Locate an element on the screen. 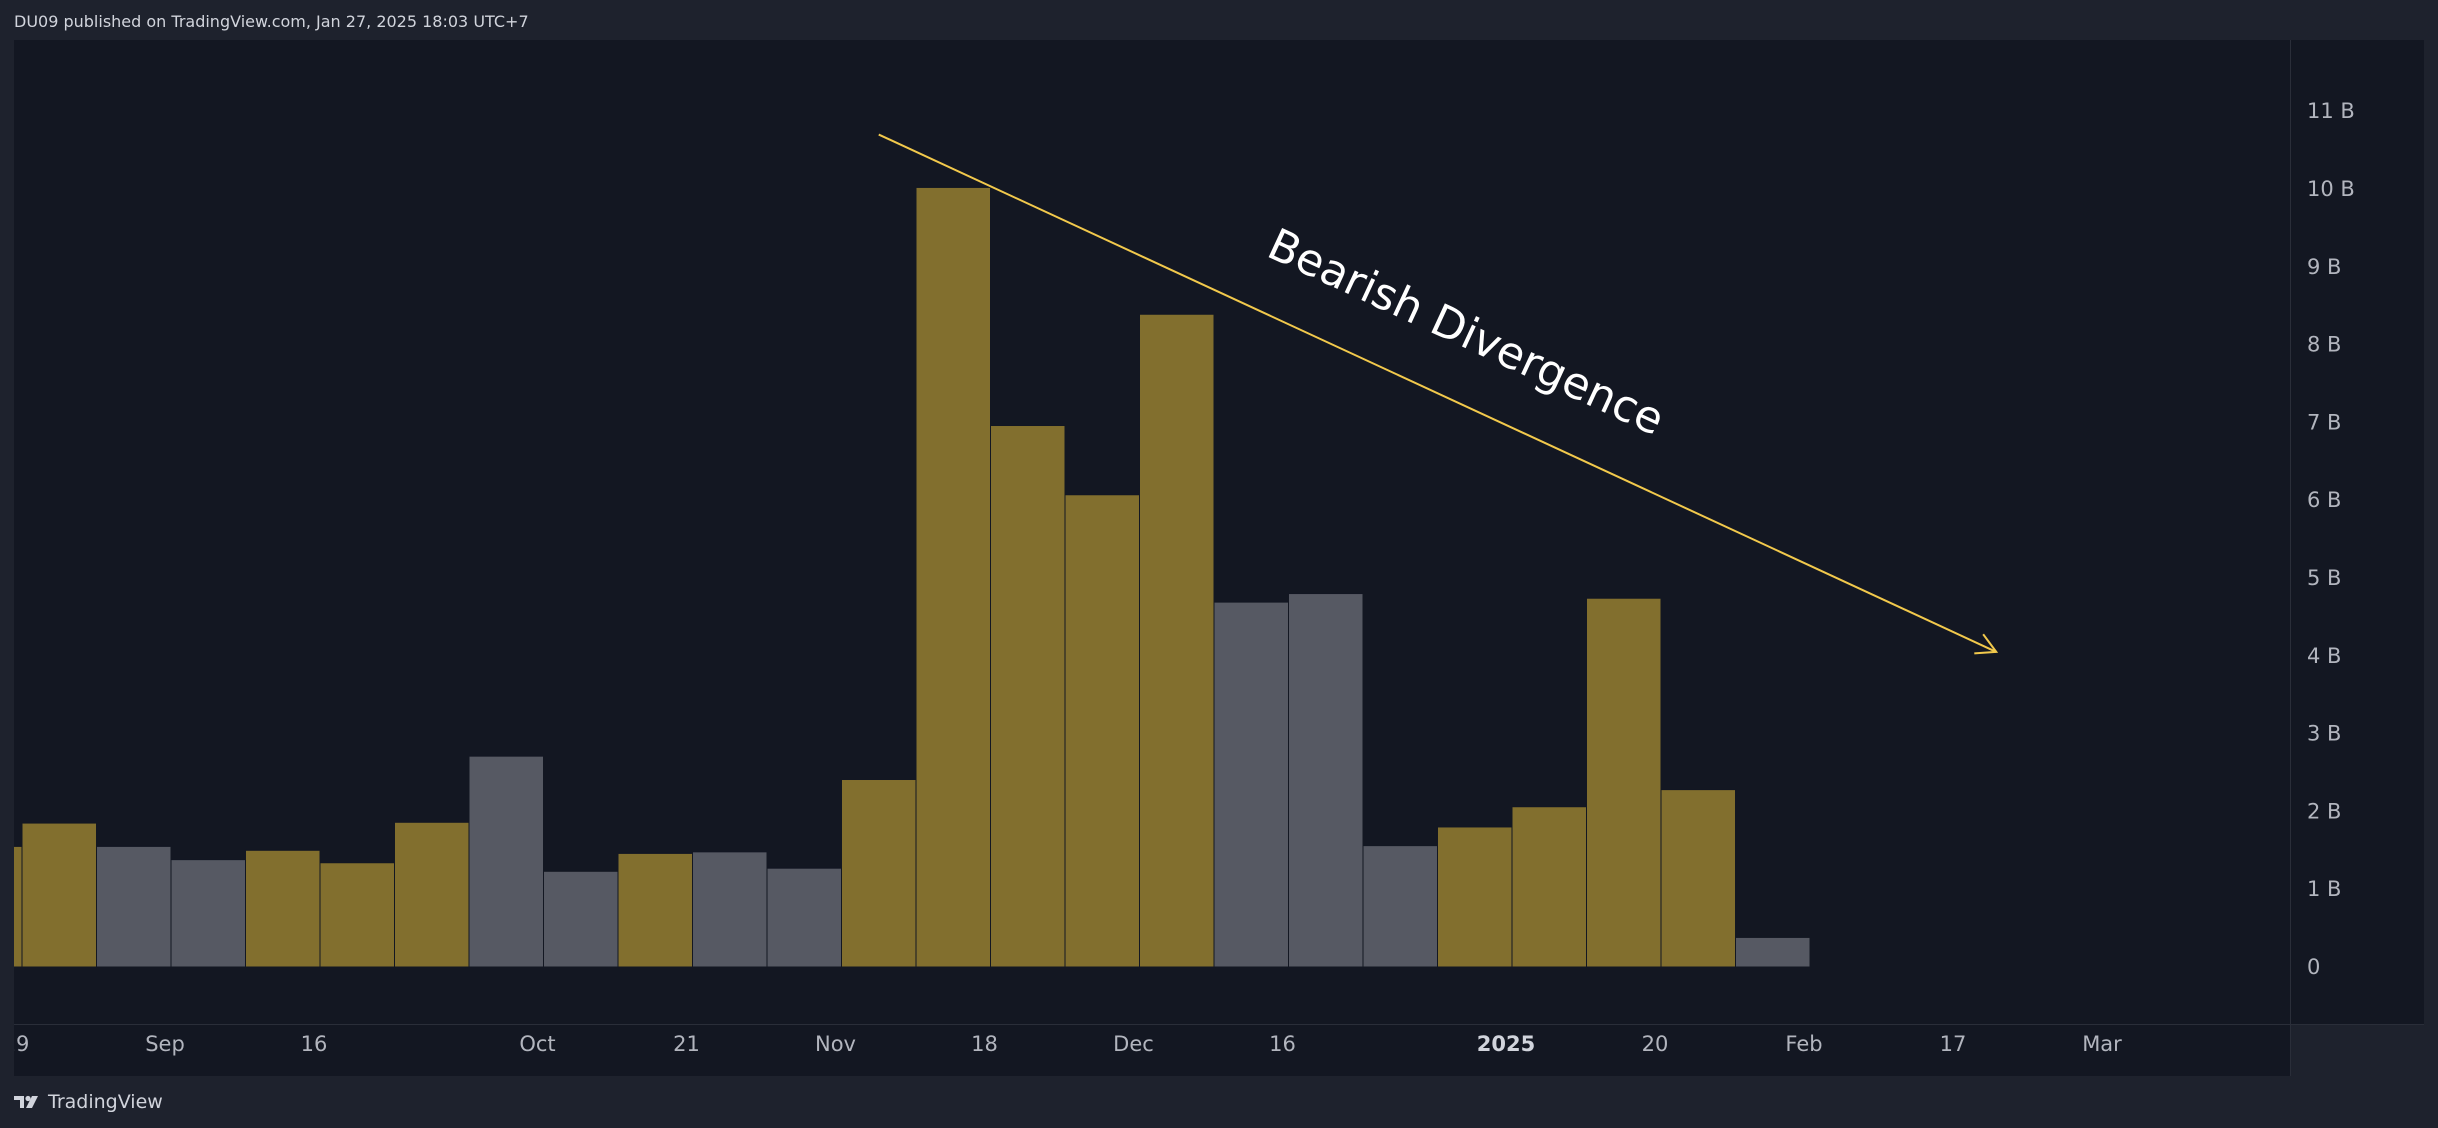 This screenshot has height=1128, width=2438. y-tick-label: 3 B is located at coordinates (2324, 734).